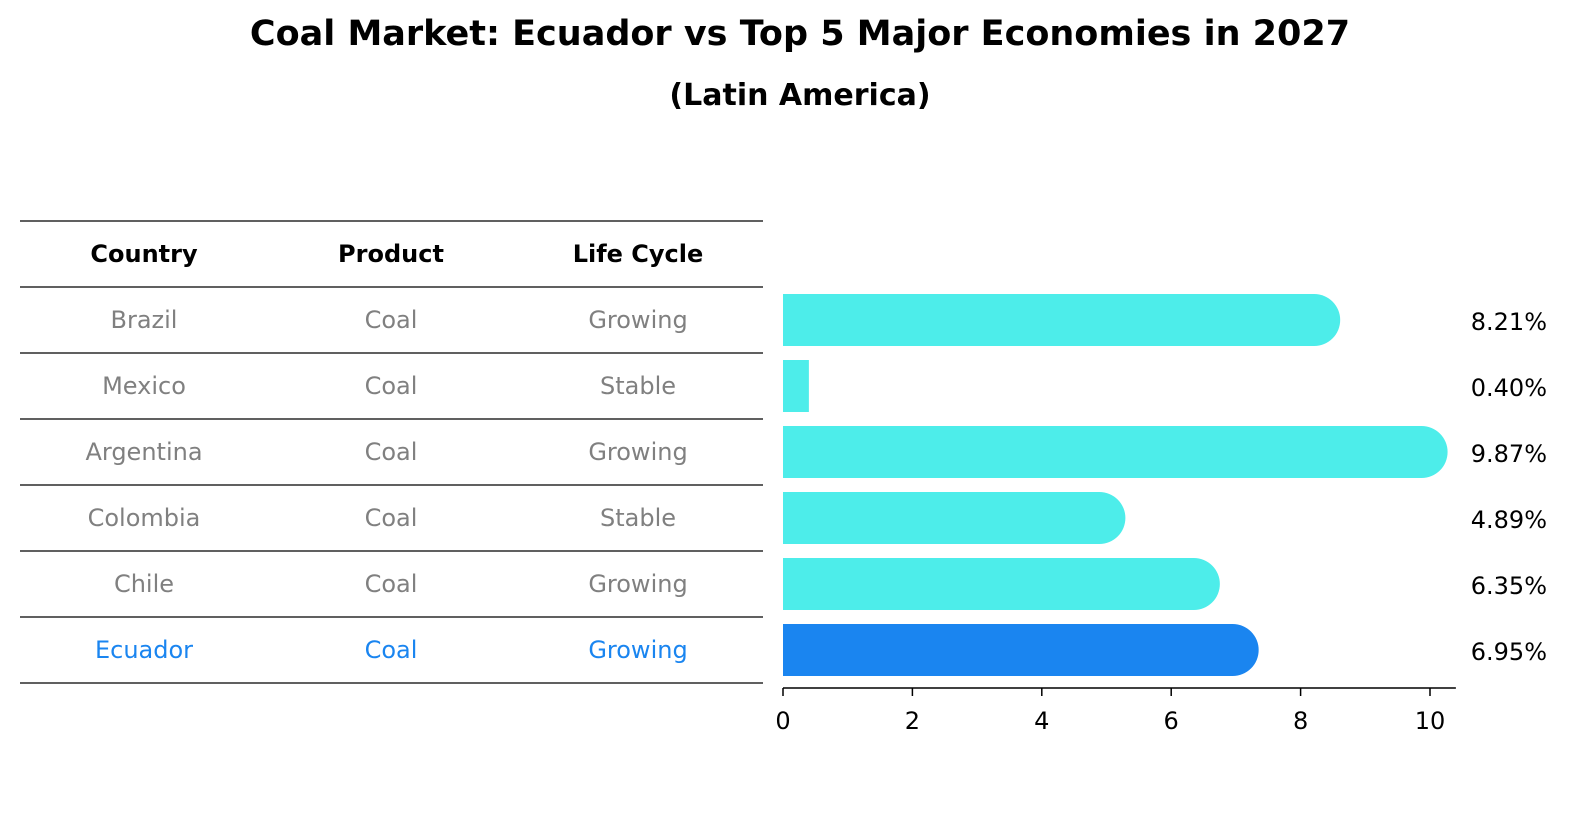 This screenshot has height=823, width=1586. Describe the element at coordinates (144, 518) in the screenshot. I see `table-cell-country: Colombia` at that location.